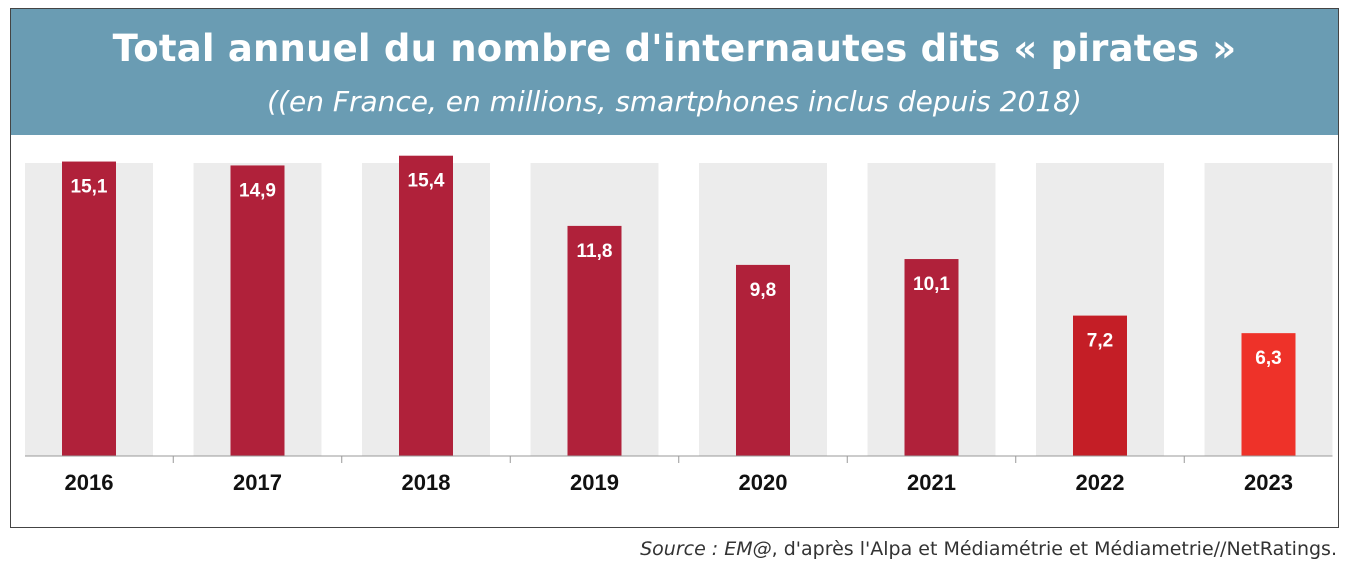  Describe the element at coordinates (763, 360) in the screenshot. I see `bar-2020` at that location.